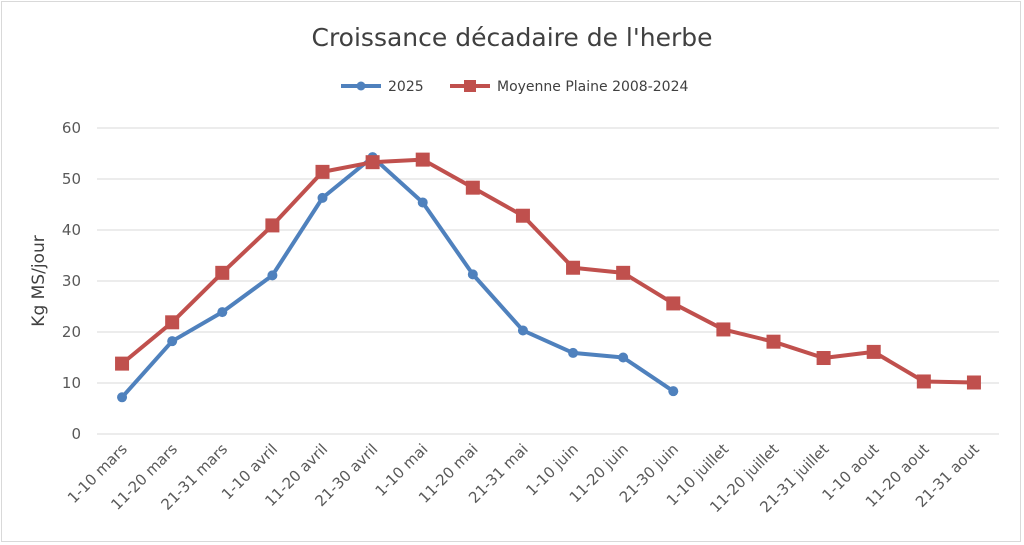 The width and height of the screenshot is (1024, 545). I want to click on legend-moyenne-label: Moyenne Plaine 2008-2024, so click(592, 87).